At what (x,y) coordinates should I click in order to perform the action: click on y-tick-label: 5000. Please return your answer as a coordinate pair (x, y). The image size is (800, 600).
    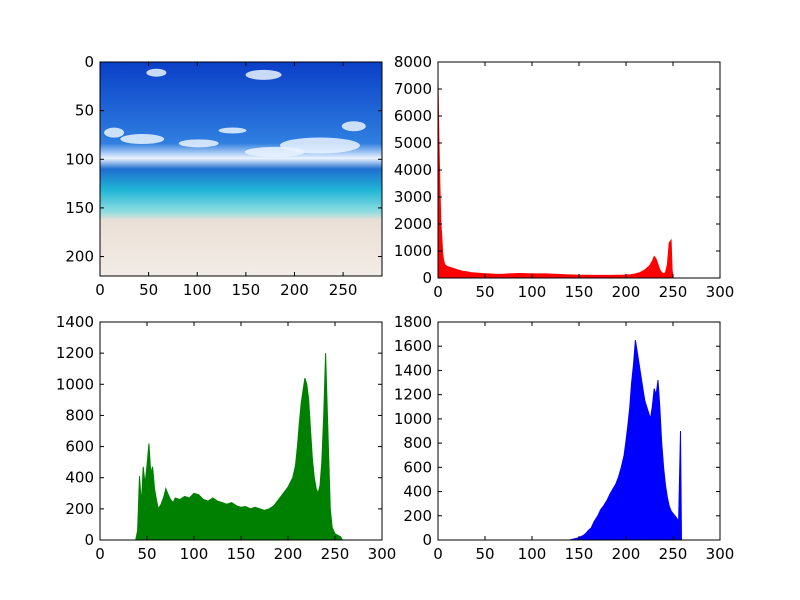
    Looking at the image, I should click on (413, 143).